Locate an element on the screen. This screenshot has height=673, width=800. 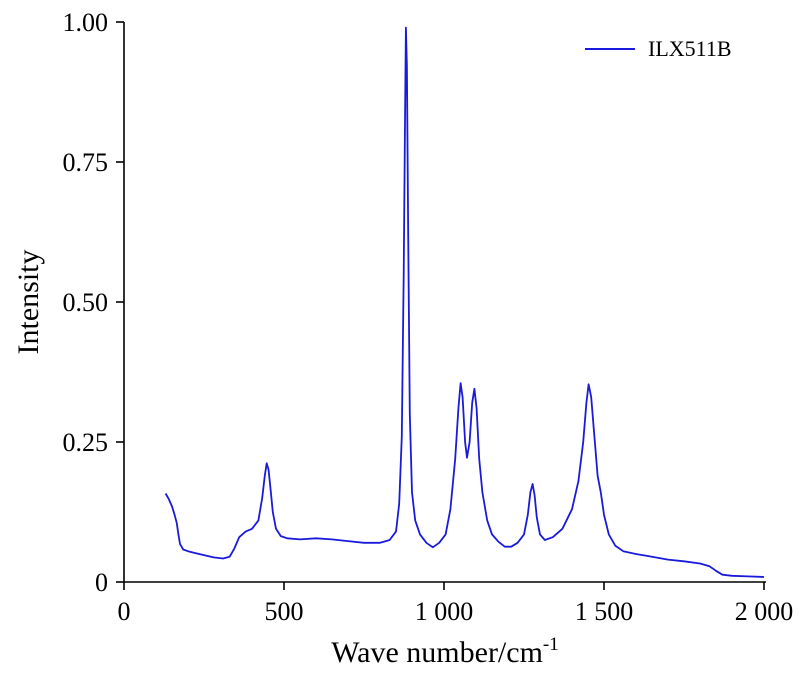
y-ticks: 0 0.25 0.50 0.75 1.00 is located at coordinates (93, 302).